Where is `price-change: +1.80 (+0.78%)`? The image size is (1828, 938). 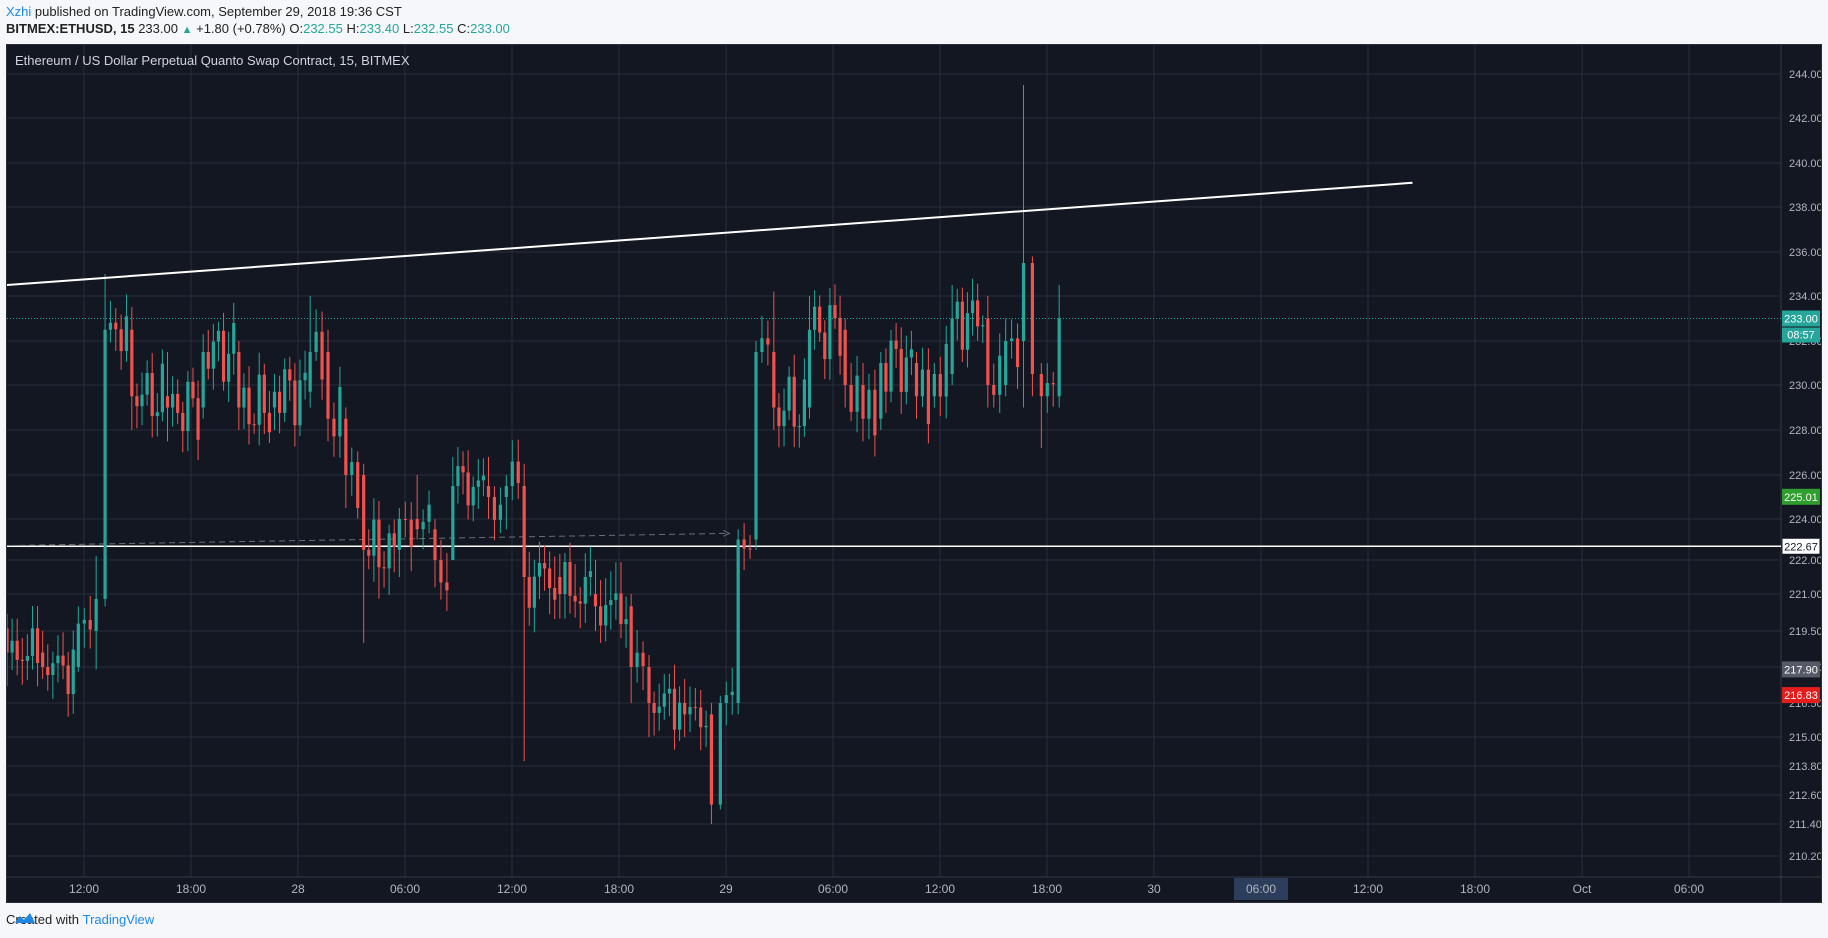 price-change: +1.80 (+0.78%) is located at coordinates (241, 28).